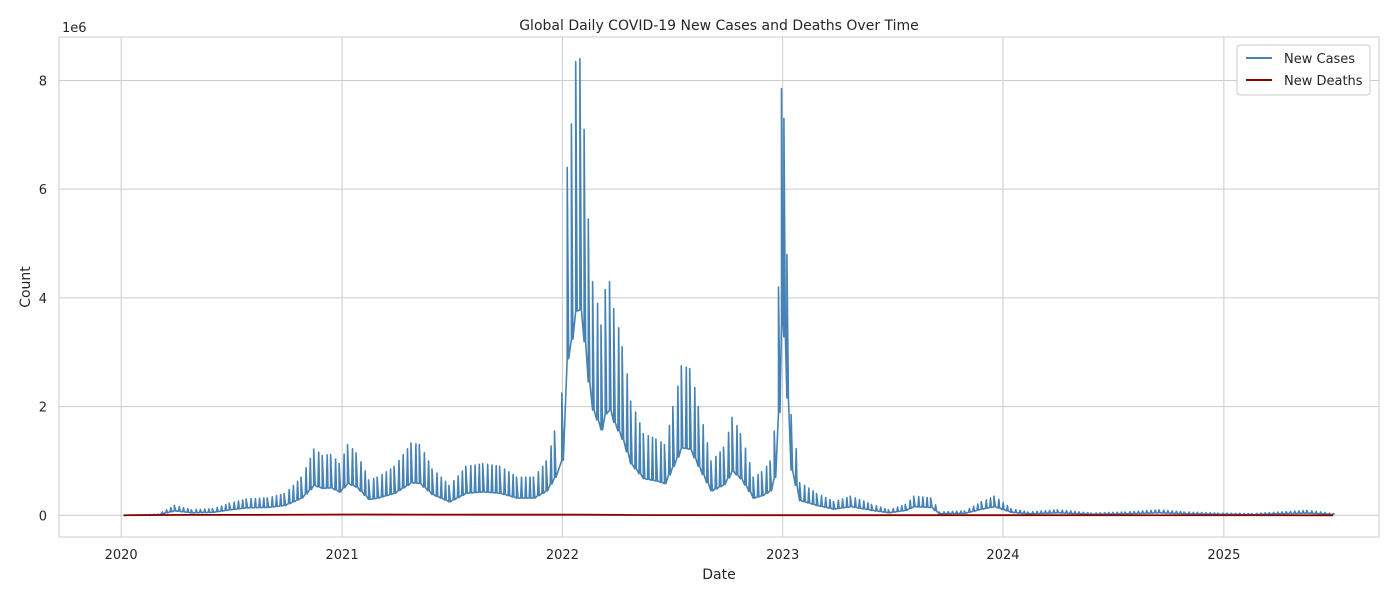 This screenshot has height=600, width=1400. Describe the element at coordinates (342, 555) in the screenshot. I see `x-tick-label: 2021` at that location.